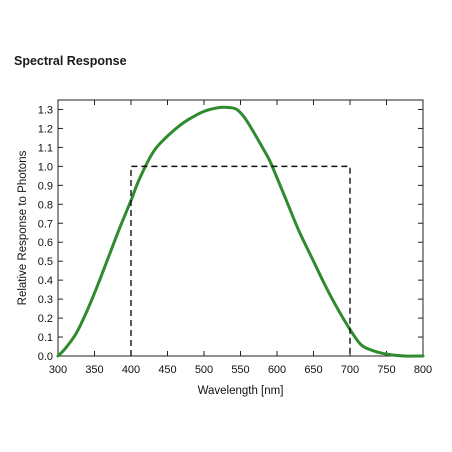 Image resolution: width=452 pixels, height=452 pixels. What do you see at coordinates (241, 391) in the screenshot?
I see `x-axis-title: Wavelength [nm]` at bounding box center [241, 391].